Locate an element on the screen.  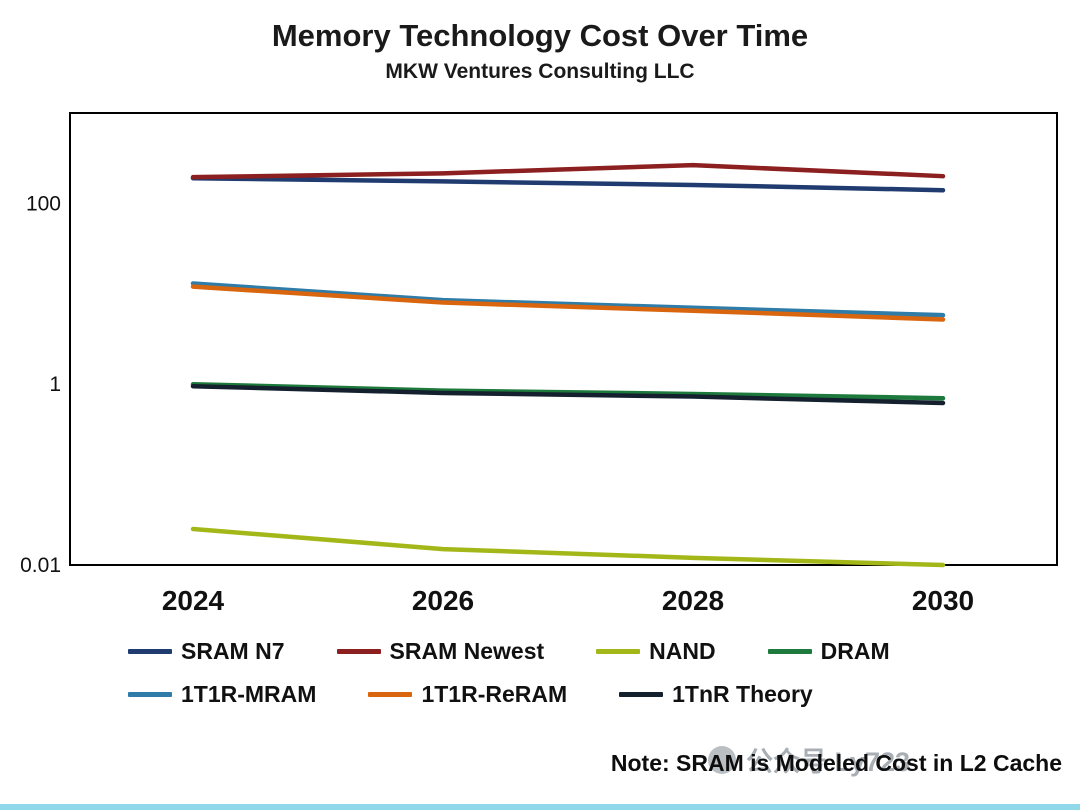
legend-row: SRAM N7 SRAM Newest NAND DRAM is located at coordinates (553, 651).